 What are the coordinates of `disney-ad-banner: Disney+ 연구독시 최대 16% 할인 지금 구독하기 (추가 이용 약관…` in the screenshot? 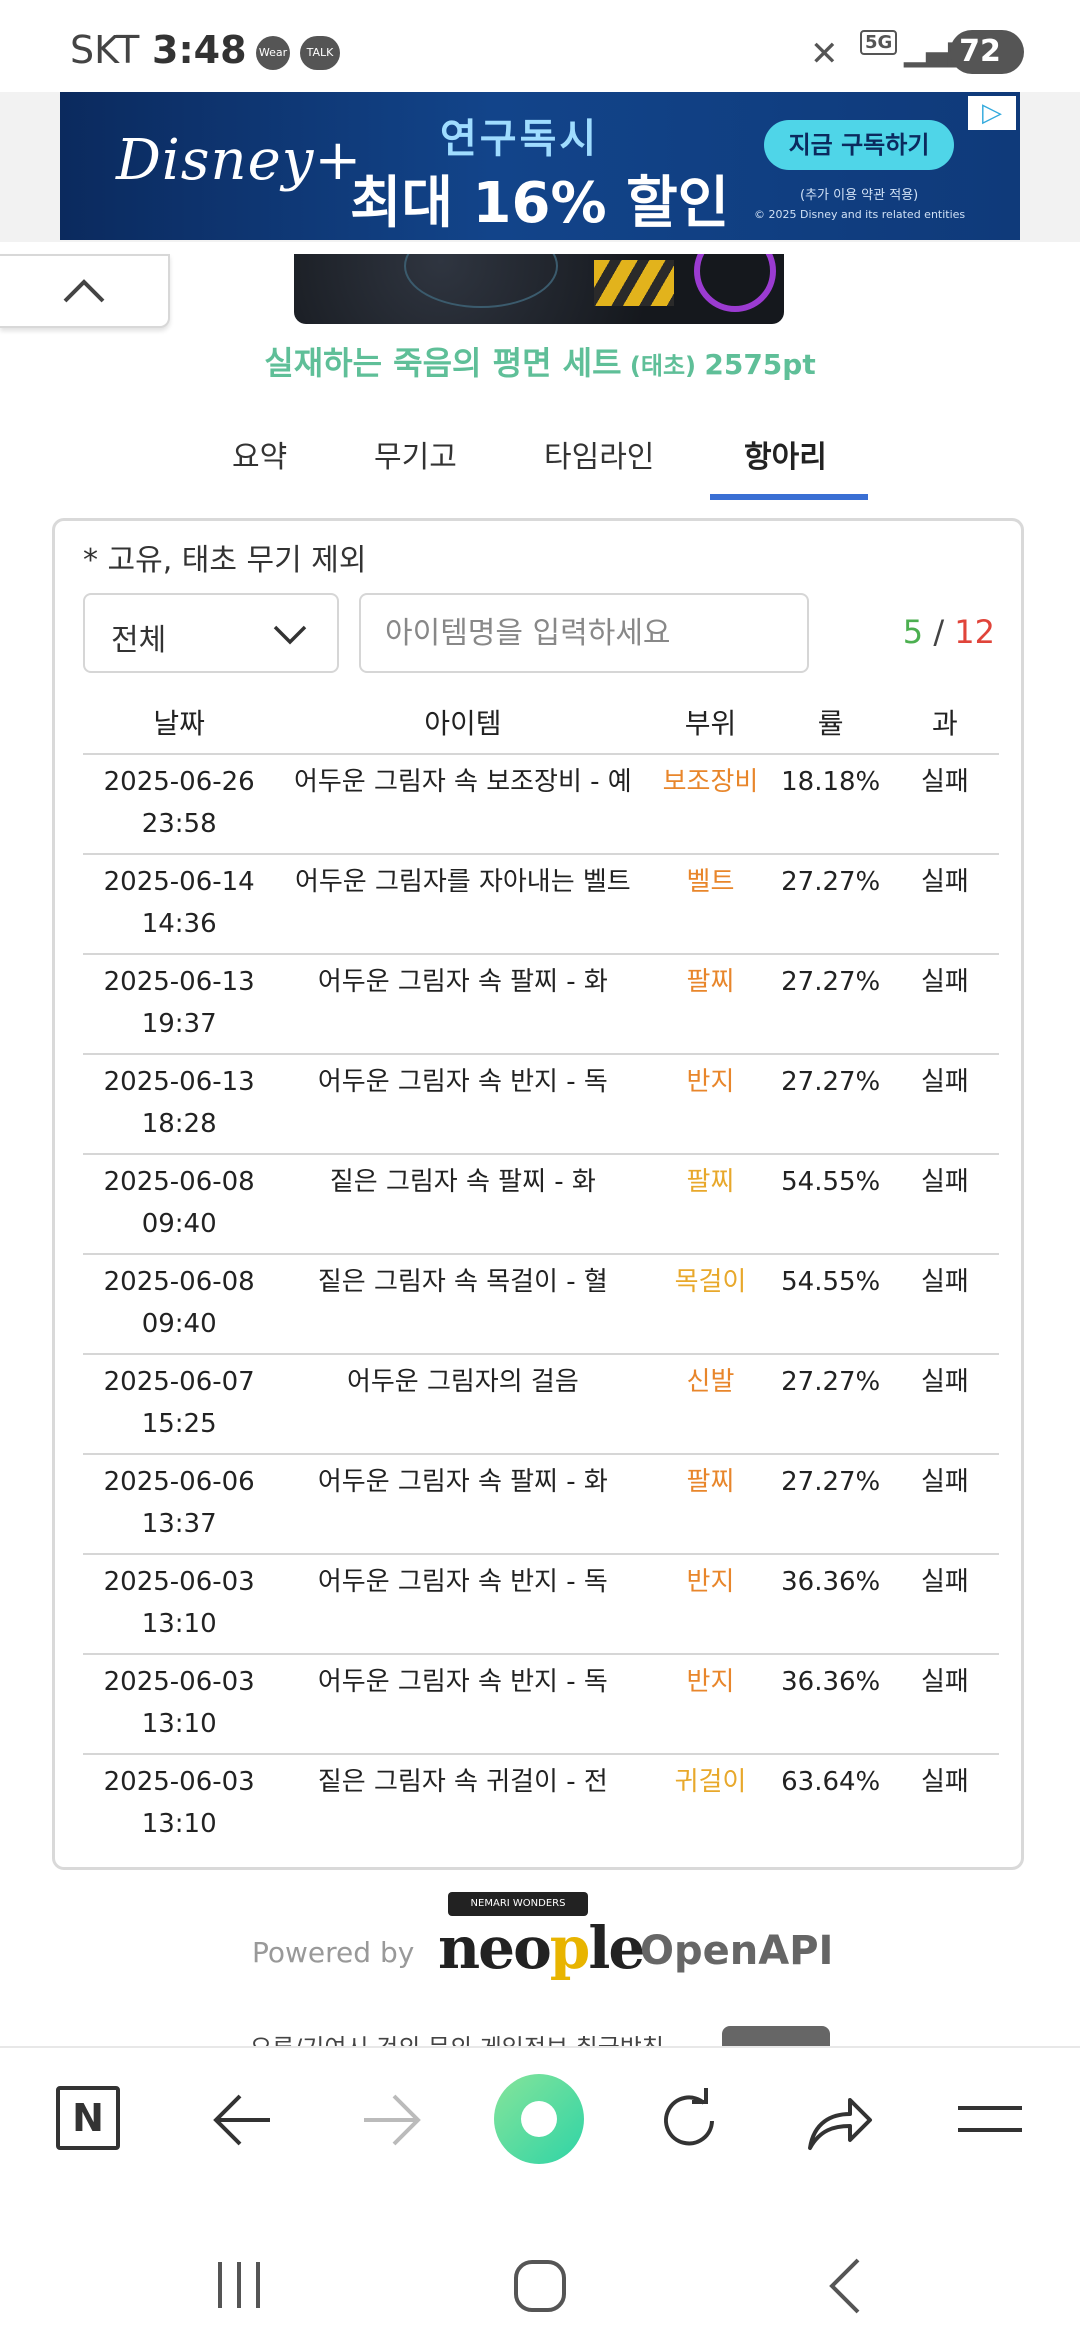 It's located at (540, 166).